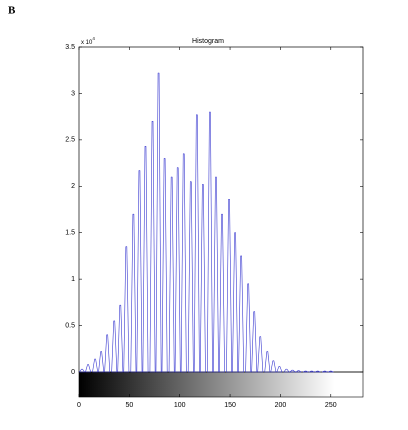  Describe the element at coordinates (79, 405) in the screenshot. I see `x-tick-label: 0` at that location.